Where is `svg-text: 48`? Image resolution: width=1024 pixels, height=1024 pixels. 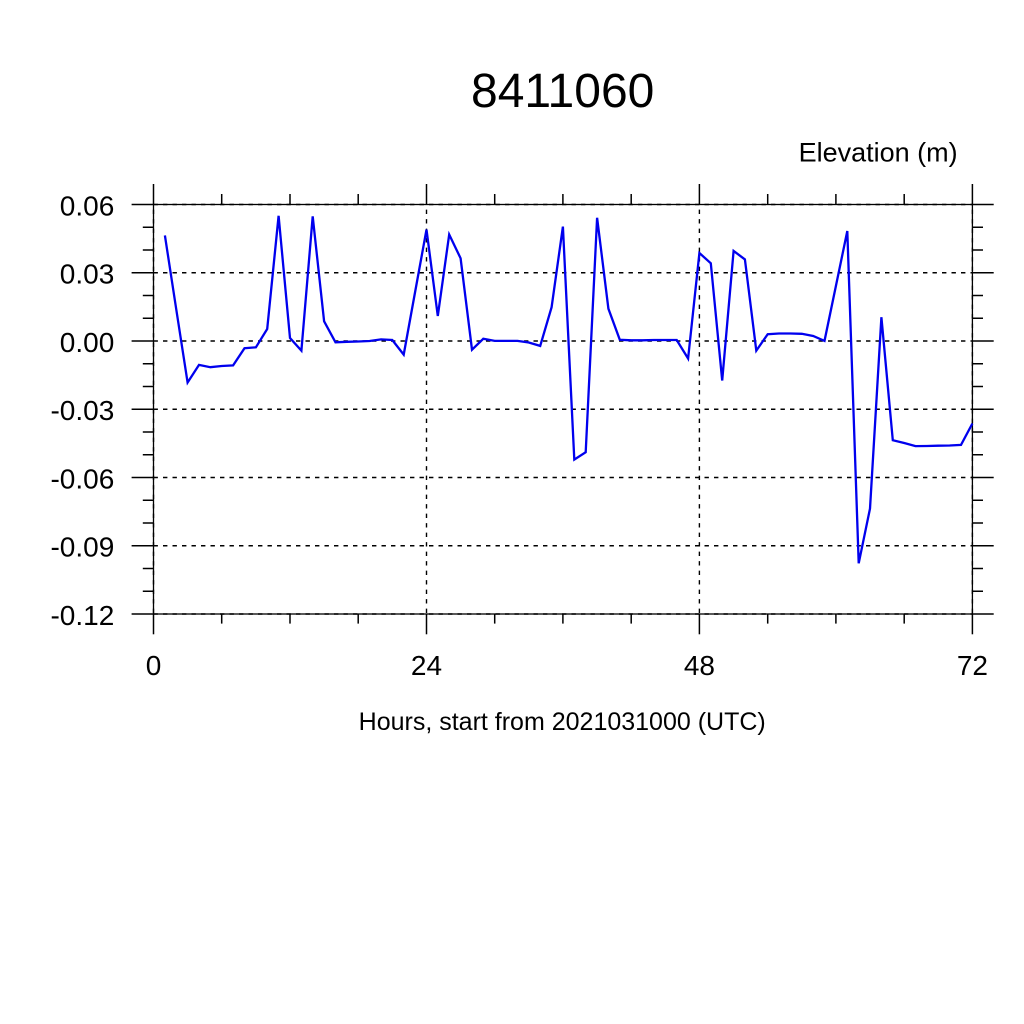
svg-text: 48 is located at coordinates (699, 665).